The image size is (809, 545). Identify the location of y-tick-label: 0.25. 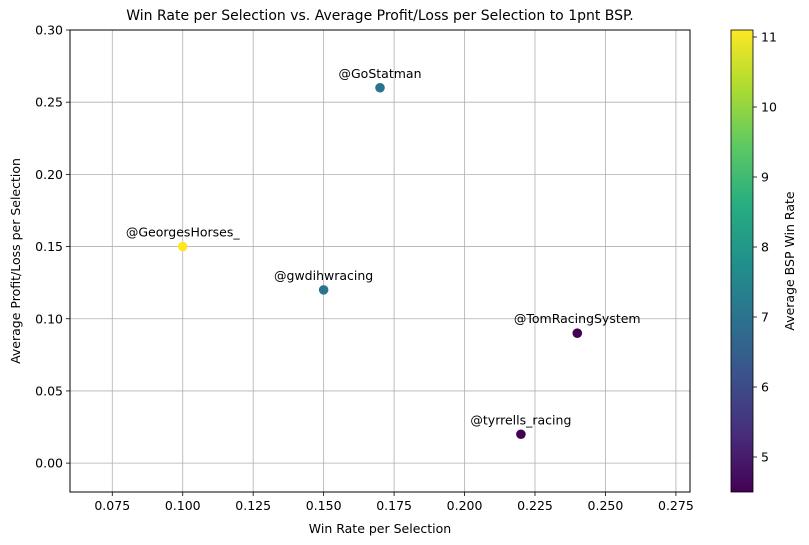
(49, 102).